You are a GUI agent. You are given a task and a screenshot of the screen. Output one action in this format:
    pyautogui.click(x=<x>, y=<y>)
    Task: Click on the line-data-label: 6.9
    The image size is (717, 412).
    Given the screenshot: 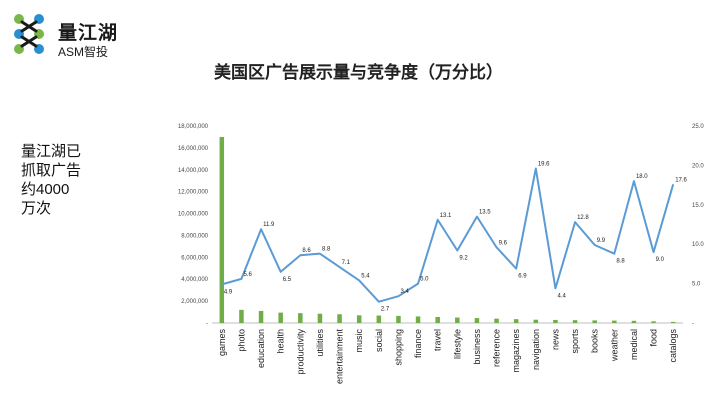 What is the action you would take?
    pyautogui.click(x=522, y=277)
    